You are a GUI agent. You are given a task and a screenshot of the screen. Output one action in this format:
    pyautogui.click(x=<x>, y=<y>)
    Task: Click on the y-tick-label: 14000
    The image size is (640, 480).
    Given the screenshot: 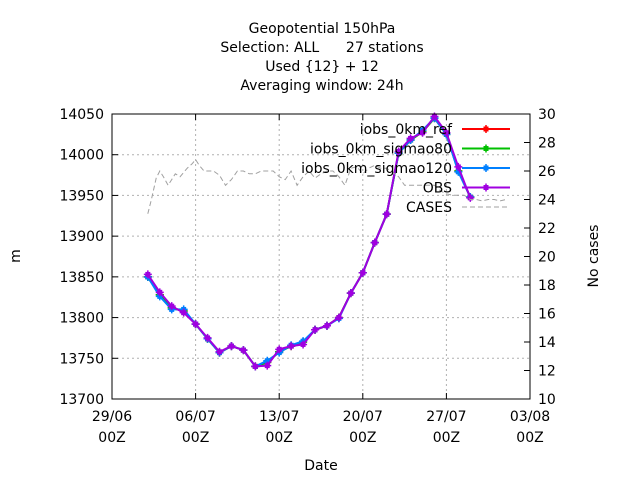 What is the action you would take?
    pyautogui.click(x=81, y=156)
    